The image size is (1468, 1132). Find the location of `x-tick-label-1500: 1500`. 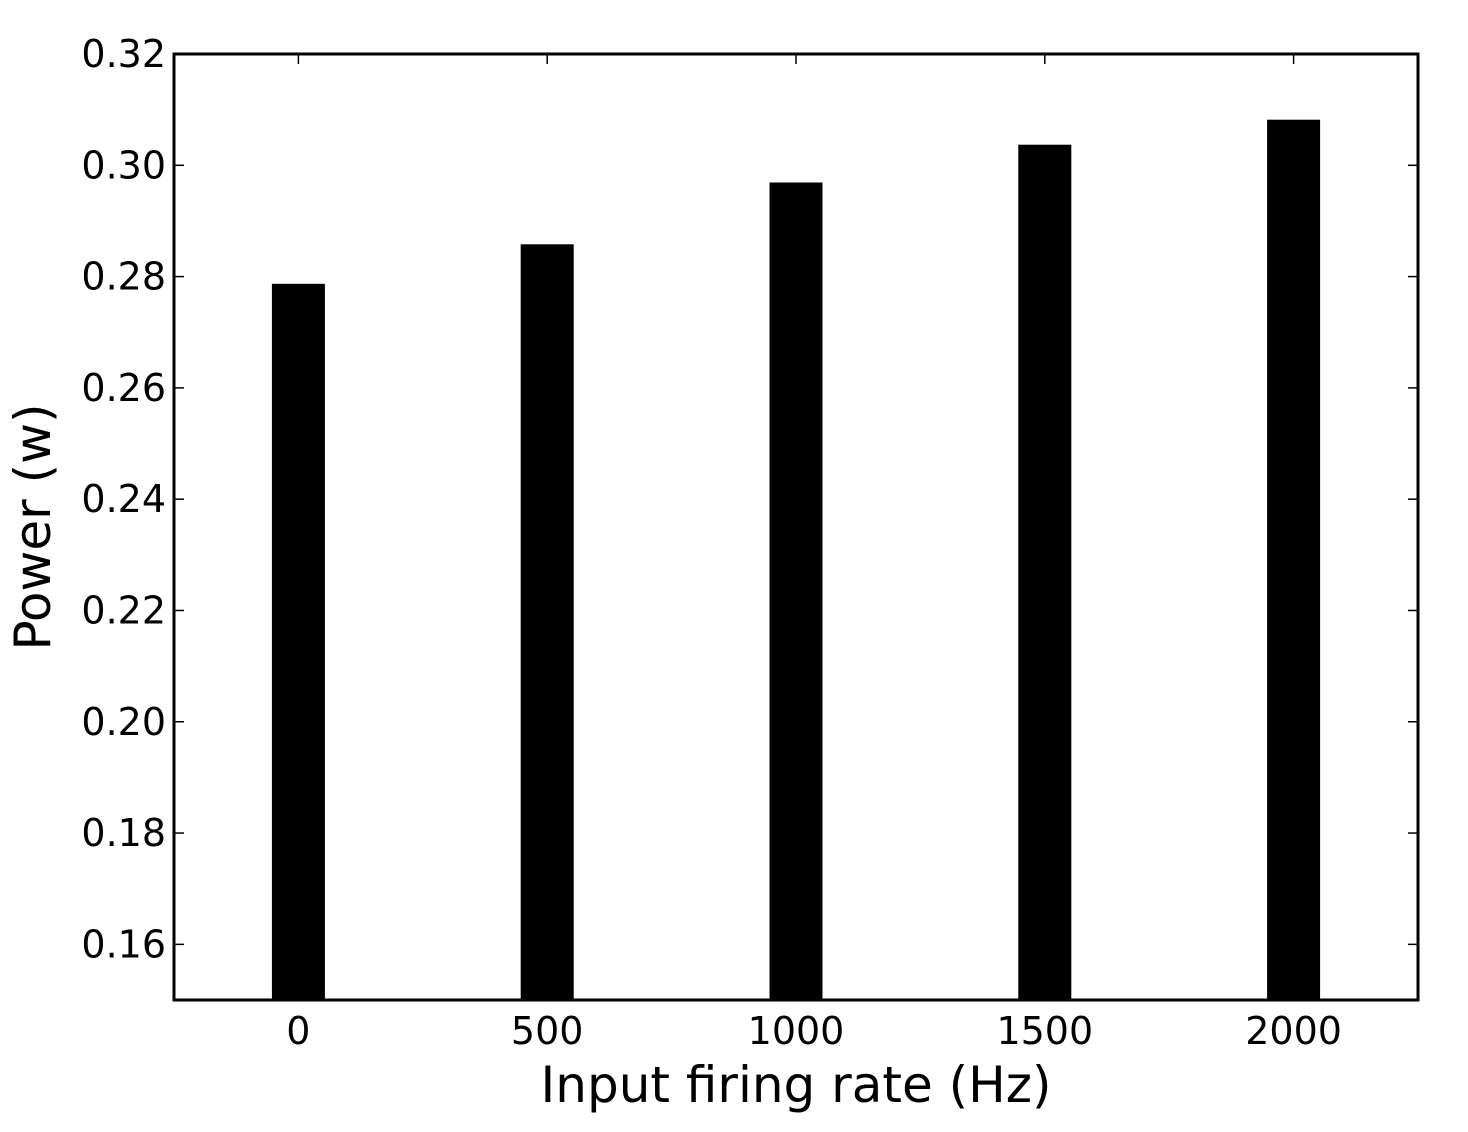

x-tick-label-1500: 1500 is located at coordinates (1044, 1031).